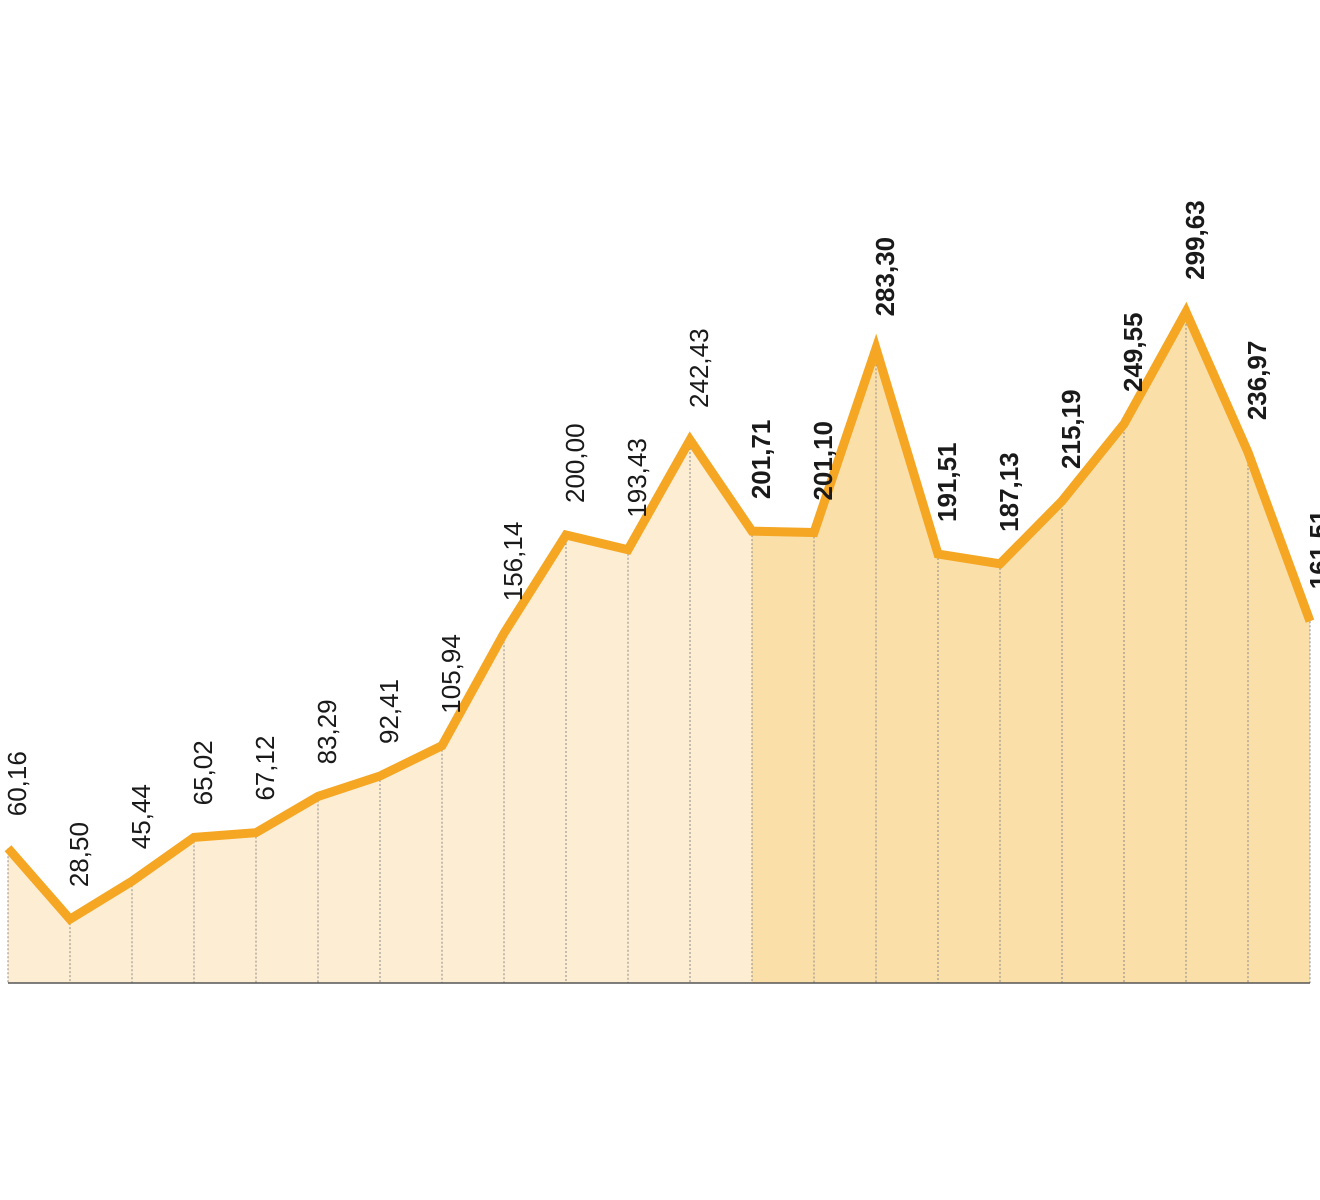 This screenshot has width=1320, height=1200. I want to click on data-label-10: 193,43, so click(637, 478).